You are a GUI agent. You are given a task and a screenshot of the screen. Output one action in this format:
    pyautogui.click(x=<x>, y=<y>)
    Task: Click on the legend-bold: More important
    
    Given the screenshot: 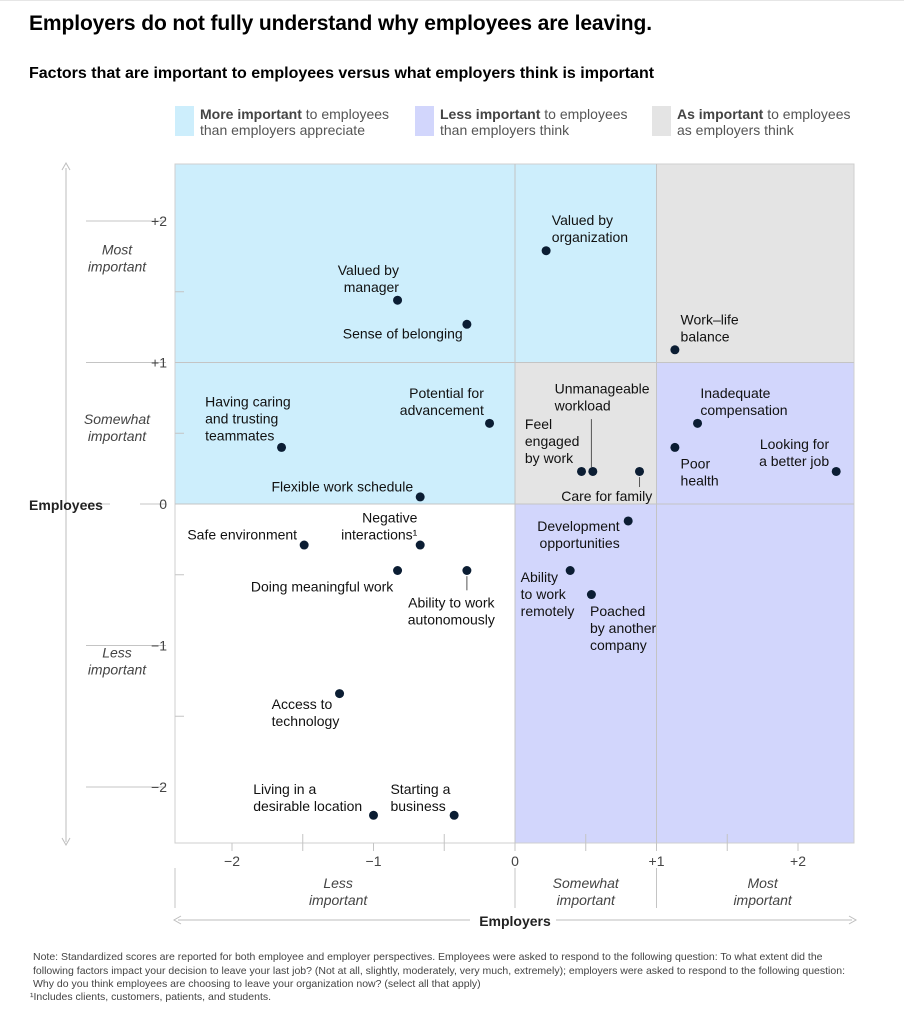 What is the action you would take?
    pyautogui.click(x=251, y=114)
    